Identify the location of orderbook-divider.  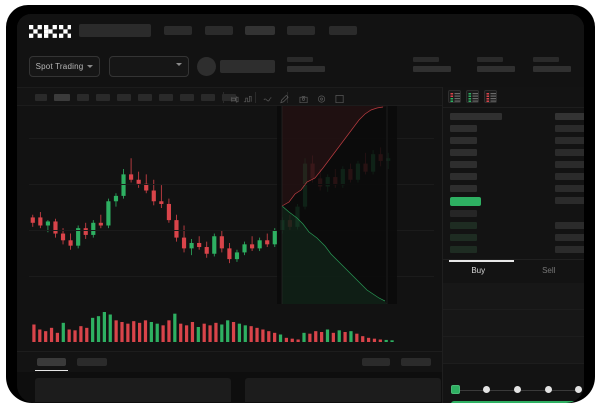
(513, 107).